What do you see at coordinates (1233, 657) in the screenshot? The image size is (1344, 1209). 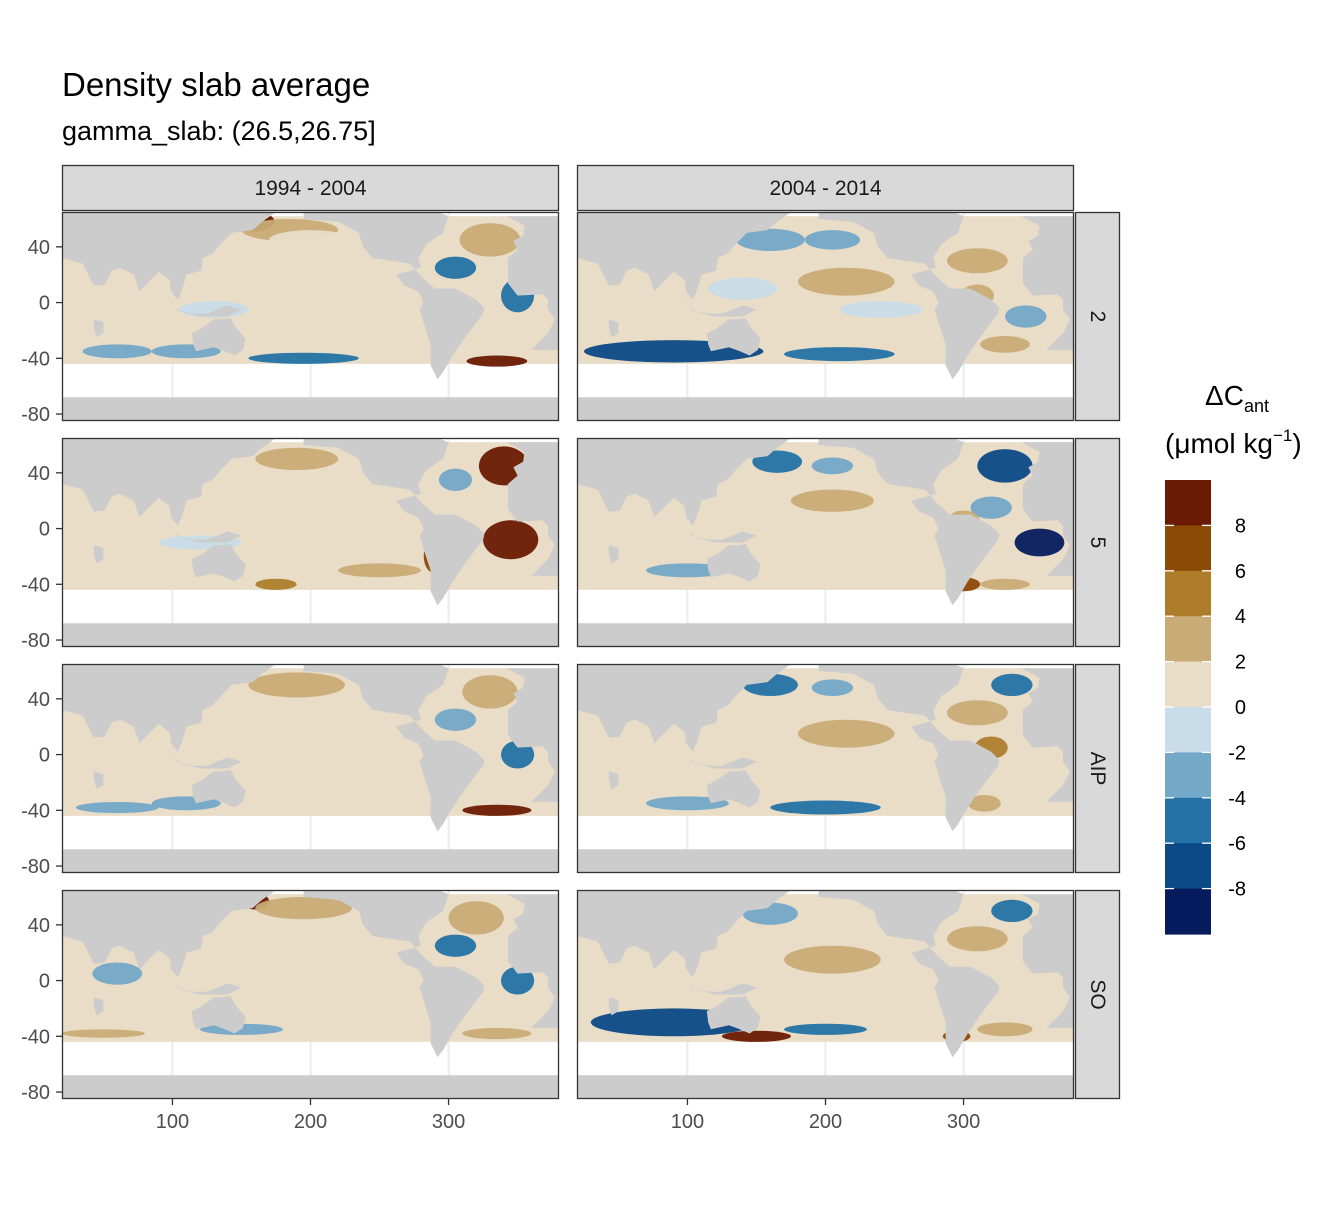 I see `legend: ΔCant (μmol kg−1) 8 6 4 2 0 -2 -4 -6 -8` at bounding box center [1233, 657].